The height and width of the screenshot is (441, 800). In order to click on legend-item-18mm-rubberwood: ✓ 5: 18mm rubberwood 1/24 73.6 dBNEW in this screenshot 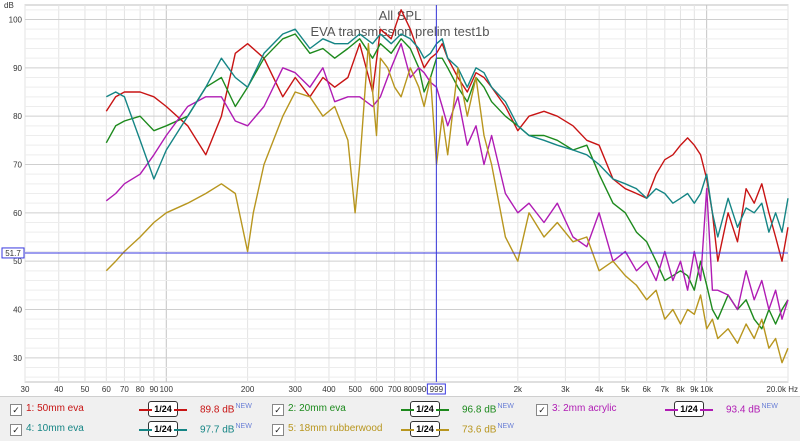, I will do `click(402, 429)`.